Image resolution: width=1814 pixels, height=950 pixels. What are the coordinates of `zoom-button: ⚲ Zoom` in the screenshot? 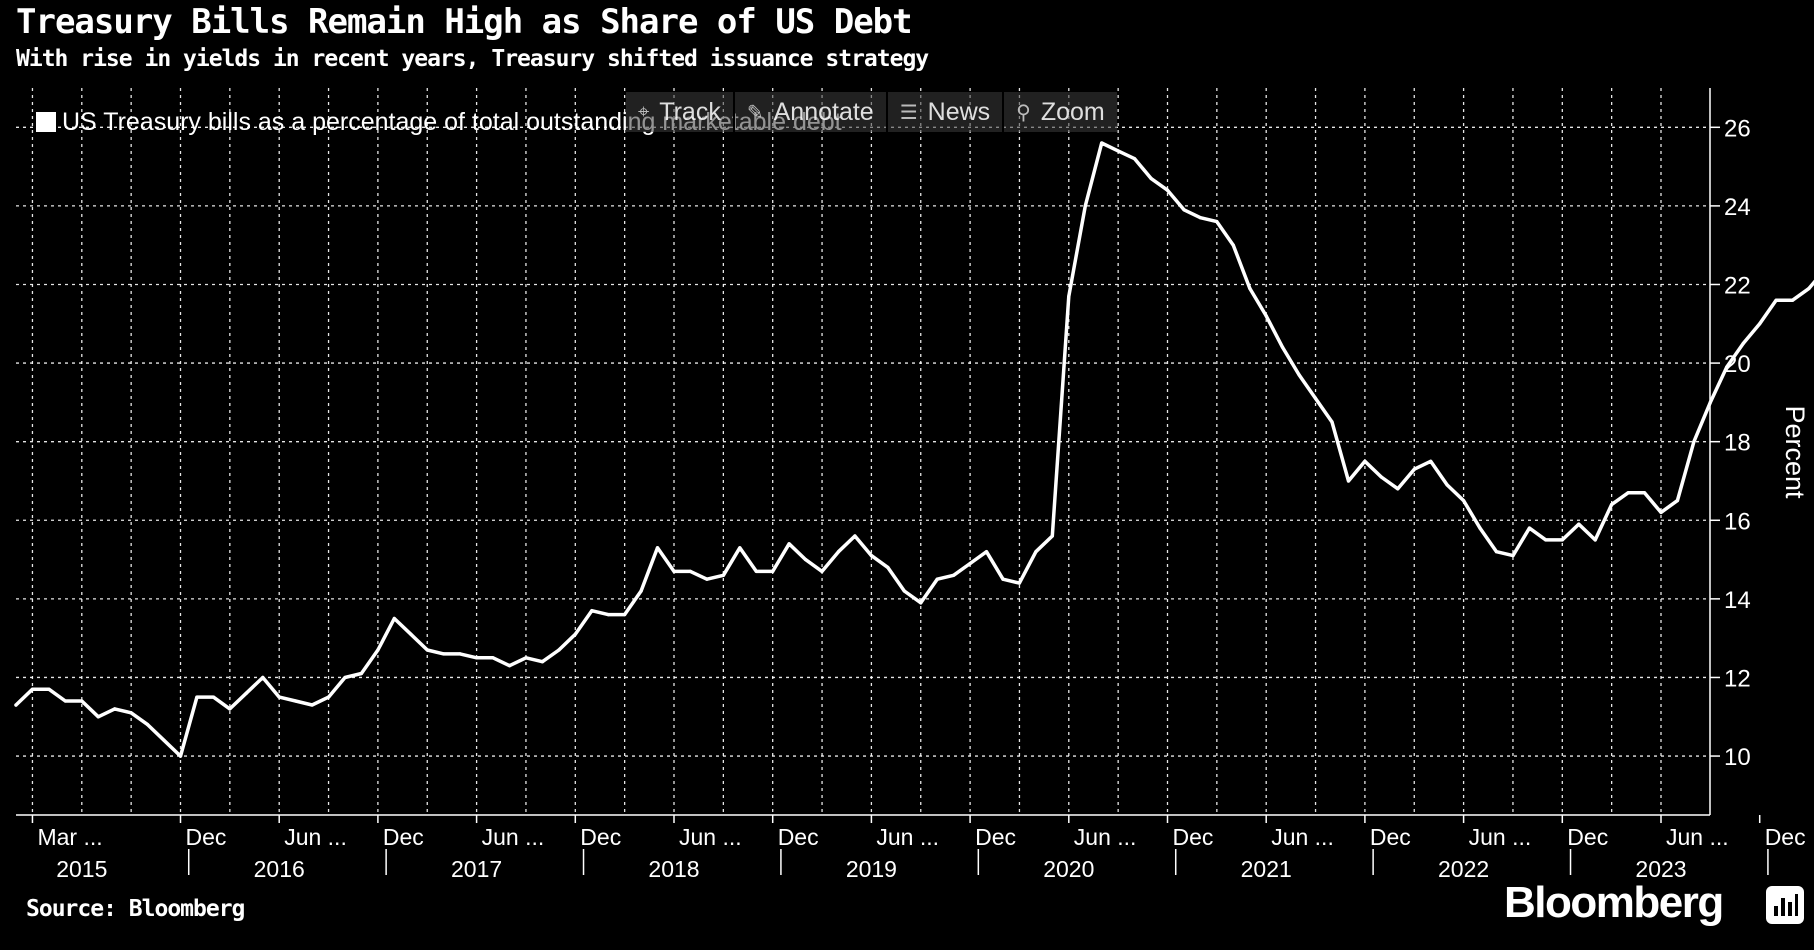 It's located at (1060, 112).